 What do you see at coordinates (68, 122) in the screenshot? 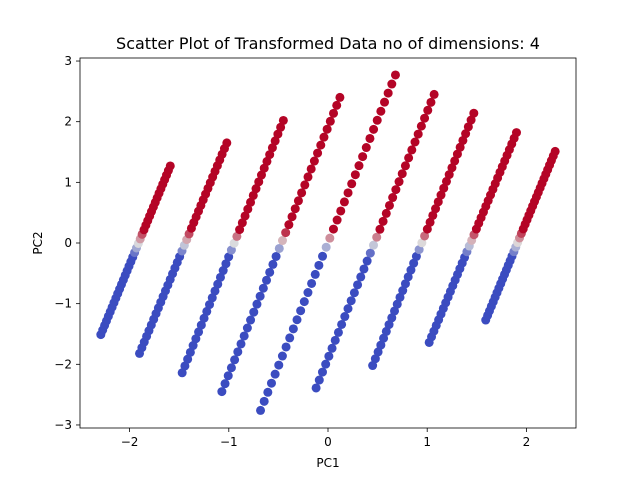
I see `y-tick-label: 2` at bounding box center [68, 122].